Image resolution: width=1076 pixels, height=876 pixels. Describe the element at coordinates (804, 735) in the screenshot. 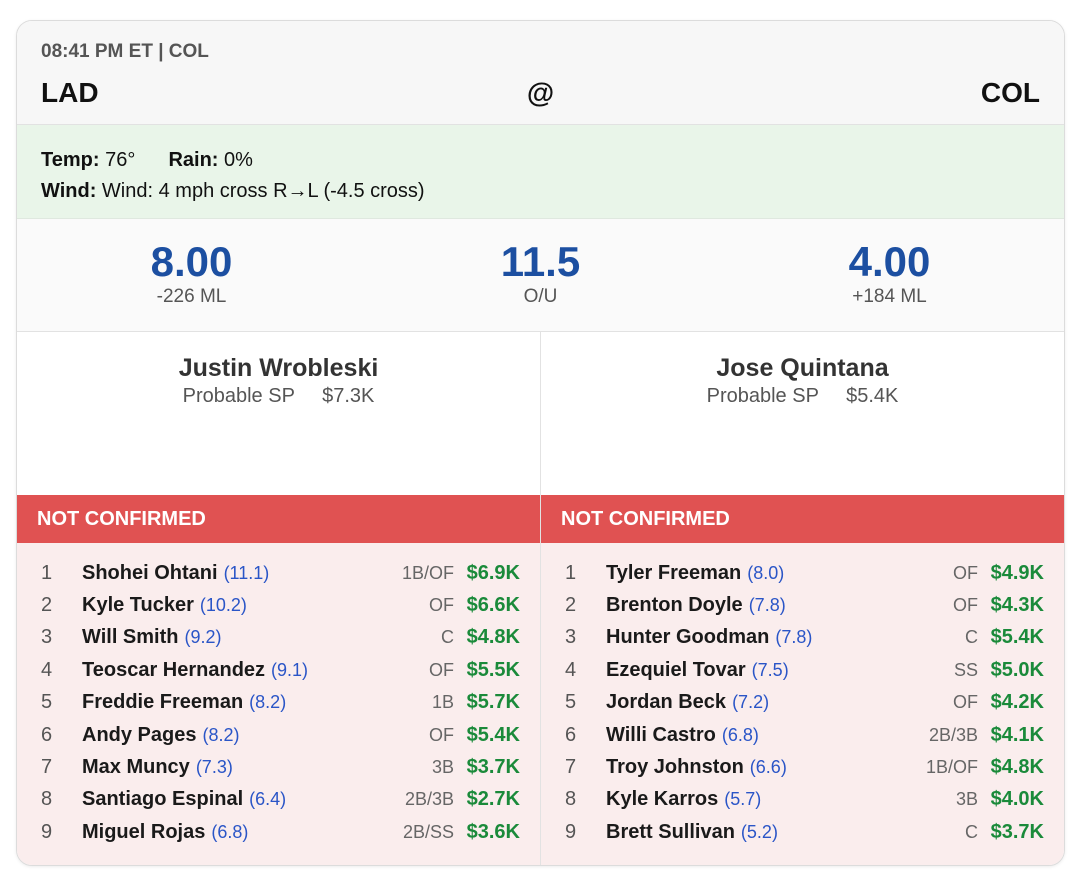

I see `batter-row: 6 Willi Castro (6.8) 2B/3B $4.1K` at that location.